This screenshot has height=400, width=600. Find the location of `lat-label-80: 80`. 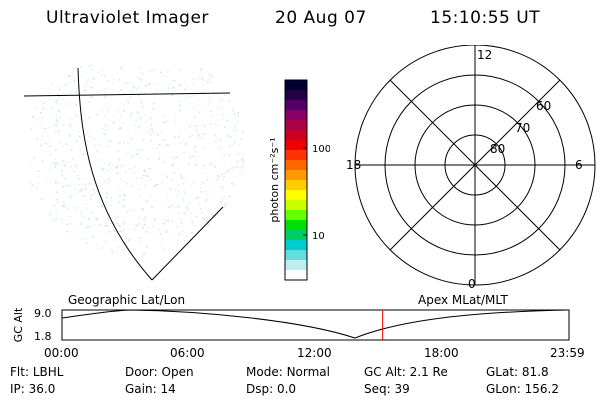

lat-label-80: 80 is located at coordinates (497, 149).